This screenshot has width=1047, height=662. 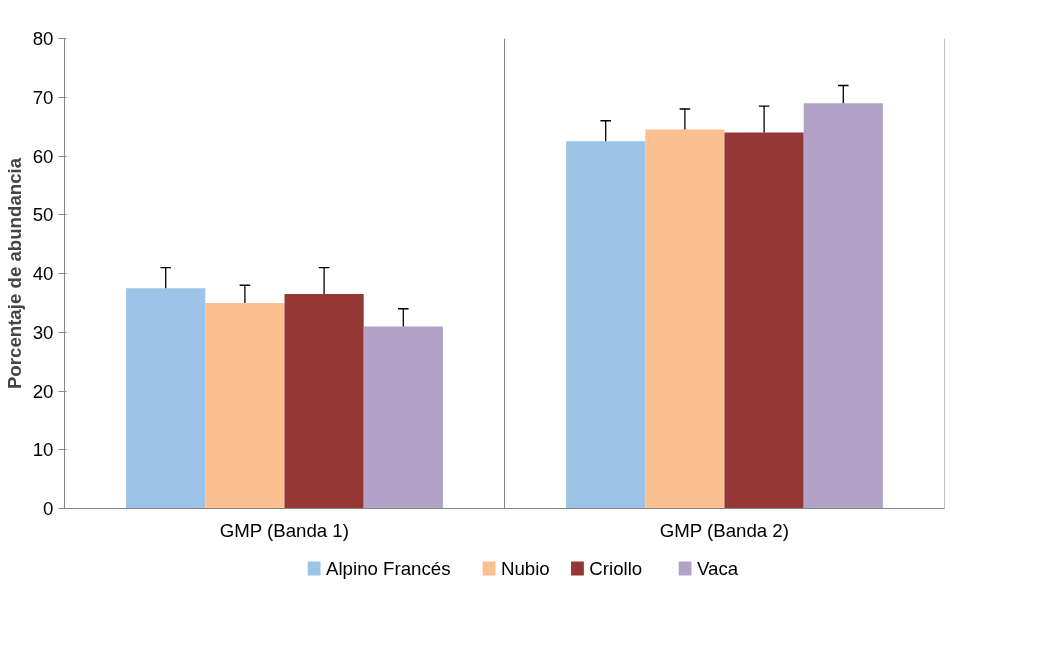 What do you see at coordinates (43, 156) in the screenshot?
I see `y-tick-label: 60` at bounding box center [43, 156].